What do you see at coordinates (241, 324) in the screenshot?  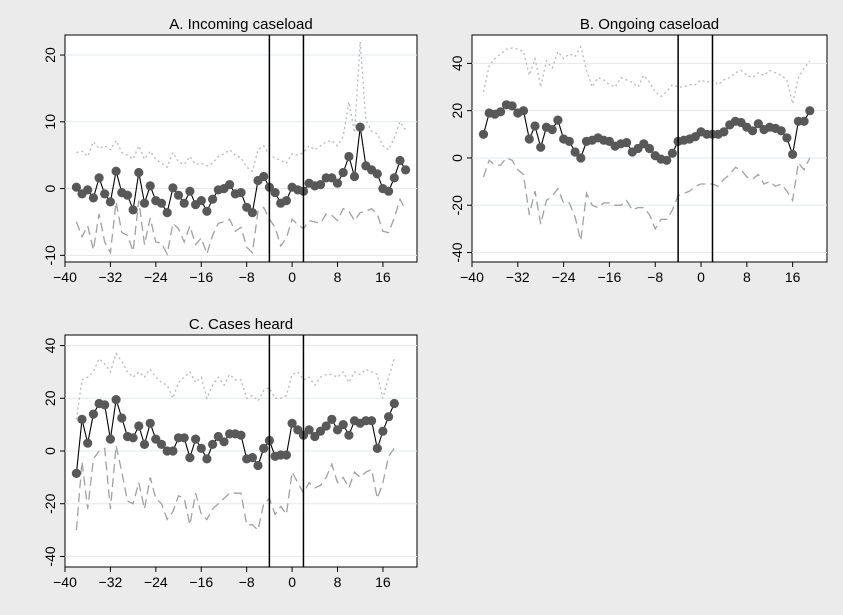 I see `panel-title: C. Cases heard` at bounding box center [241, 324].